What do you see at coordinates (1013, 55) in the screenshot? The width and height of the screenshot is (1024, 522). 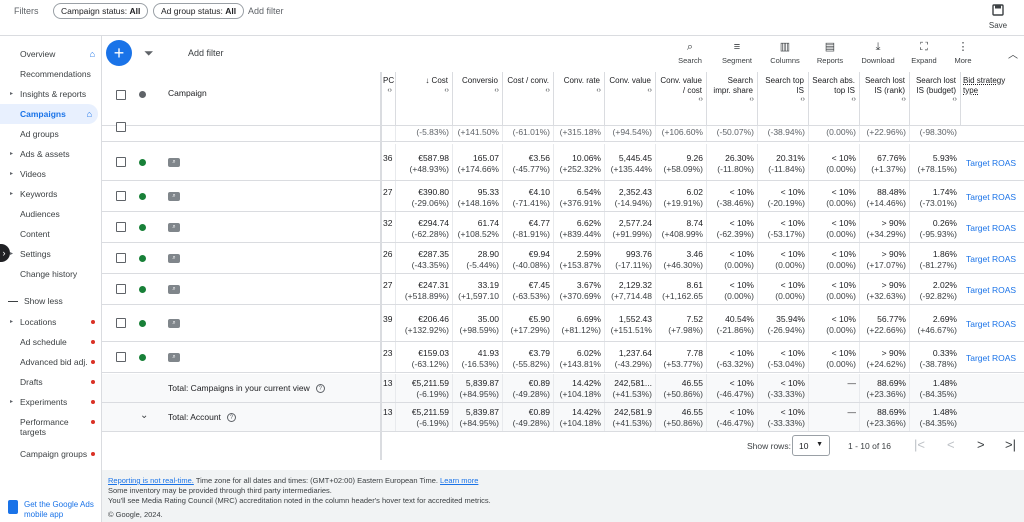 I see `chevron-up-icon: ︿` at bounding box center [1013, 55].